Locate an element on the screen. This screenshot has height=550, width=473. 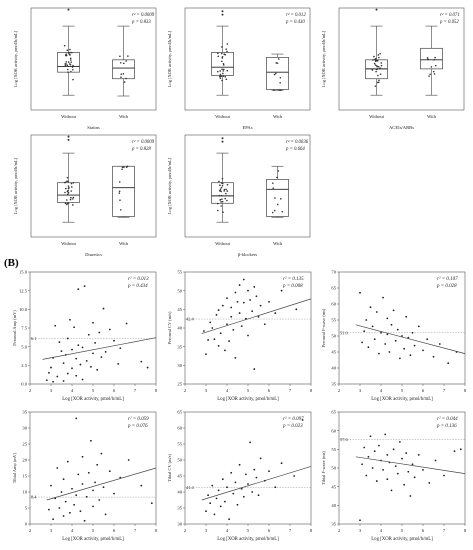
x-tick-label: 5 is located at coordinates (248, 390).